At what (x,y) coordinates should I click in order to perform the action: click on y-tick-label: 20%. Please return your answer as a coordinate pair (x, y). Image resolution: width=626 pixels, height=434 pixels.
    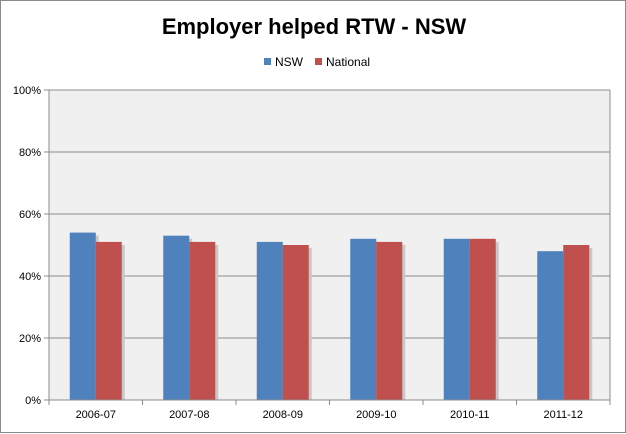
    Looking at the image, I should click on (30, 339).